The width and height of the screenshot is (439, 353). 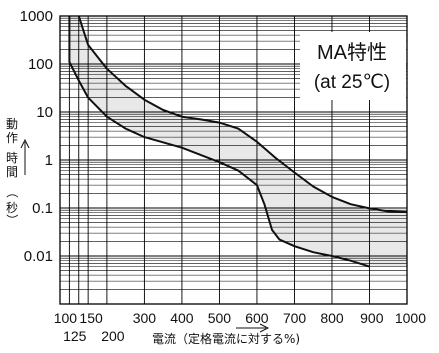 What do you see at coordinates (40, 64) in the screenshot?
I see `y-tick-label: 100` at bounding box center [40, 64].